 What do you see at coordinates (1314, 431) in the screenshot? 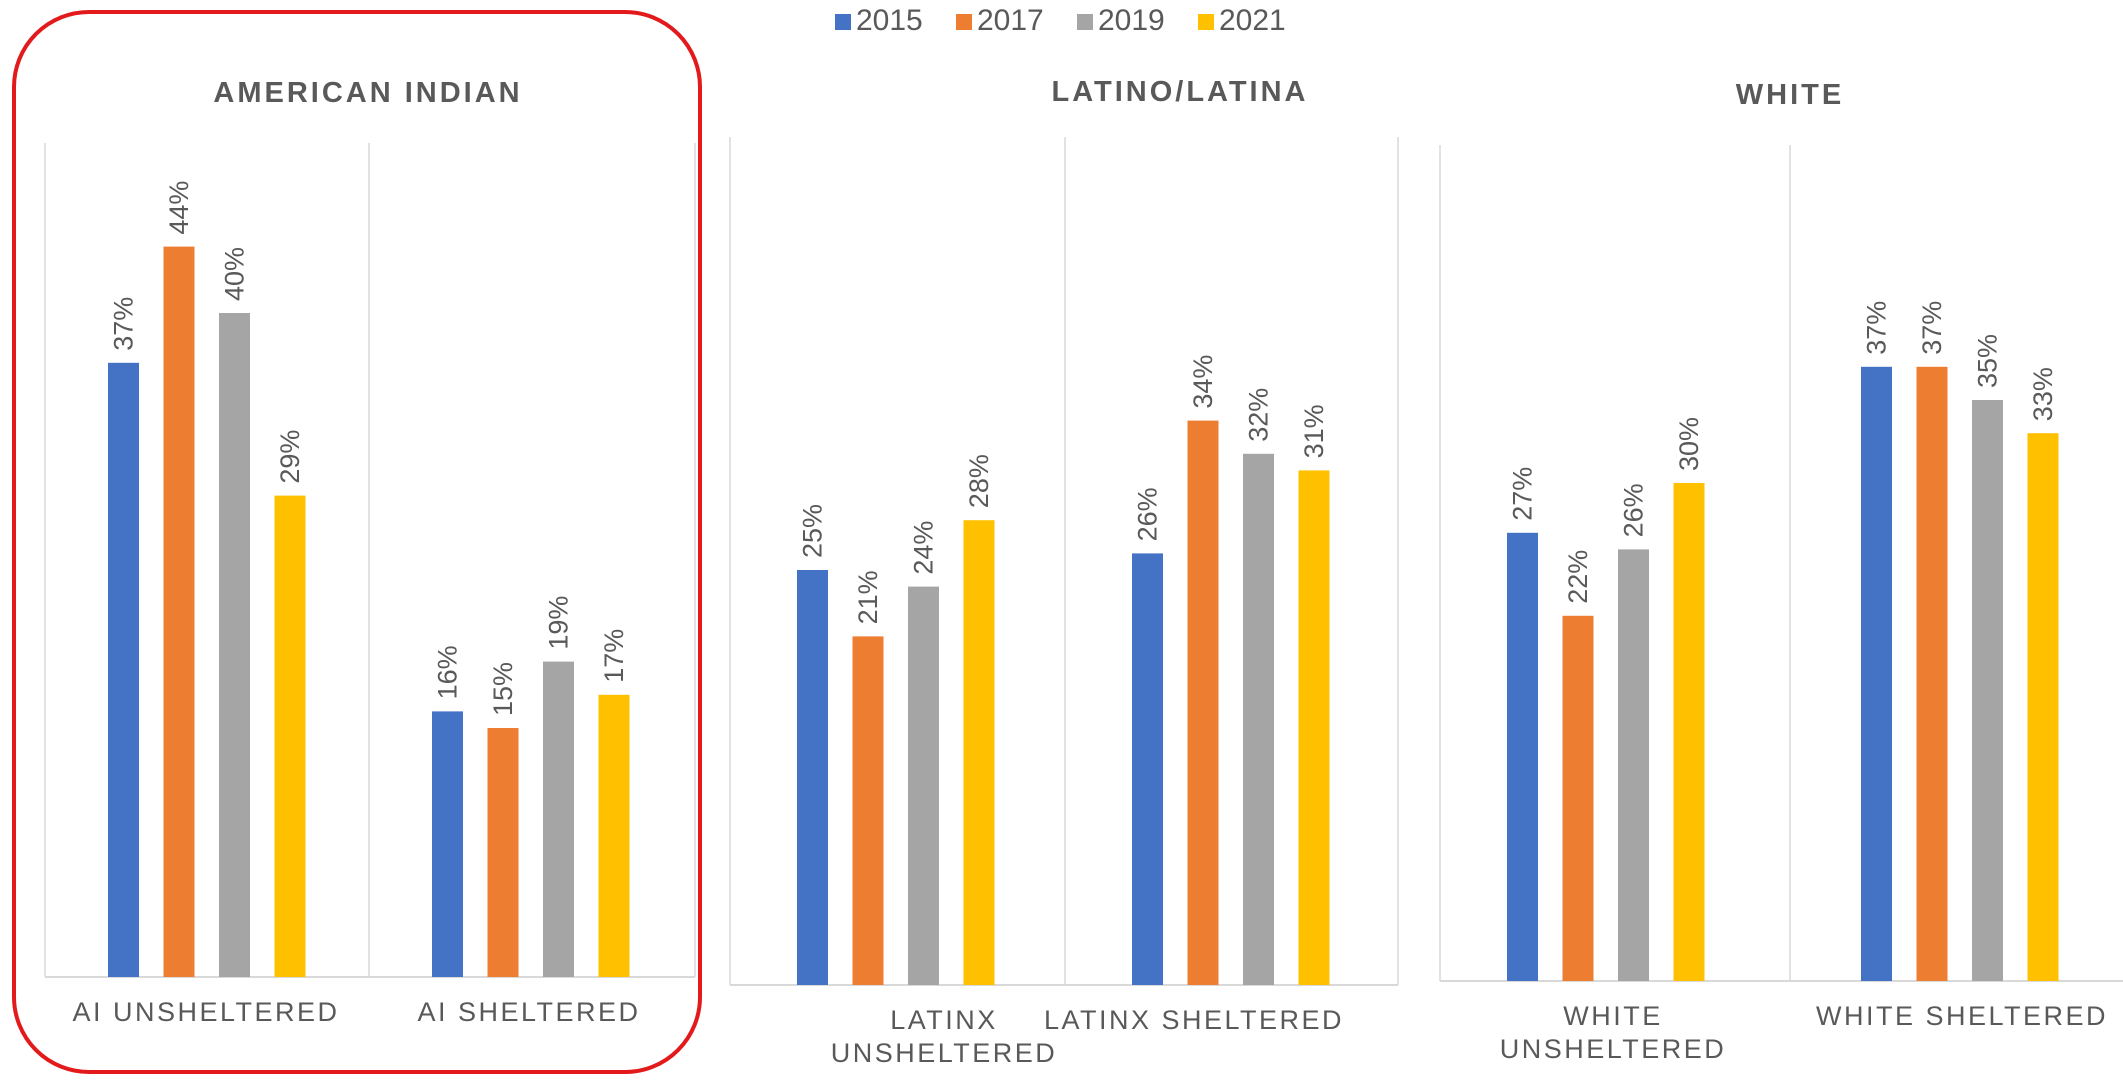
I see `data-label: 31%` at bounding box center [1314, 431].